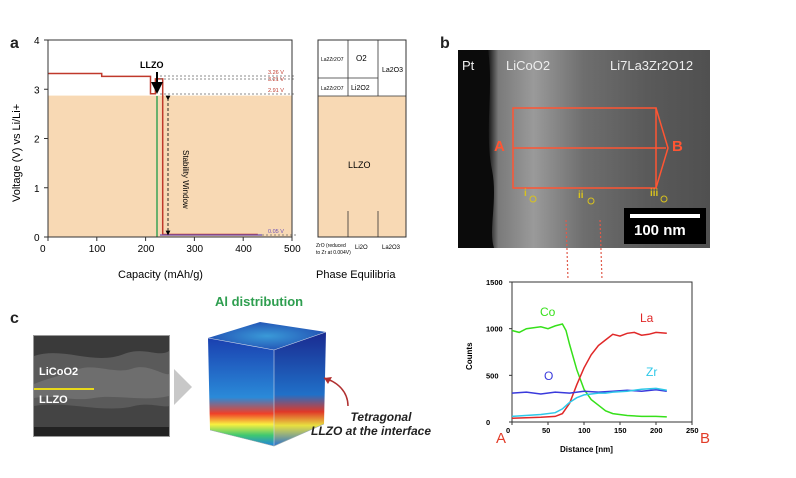 The height and width of the screenshot is (478, 796). Describe the element at coordinates (660, 230) in the screenshot. I see `scalebar-label: 100 nm` at that location.